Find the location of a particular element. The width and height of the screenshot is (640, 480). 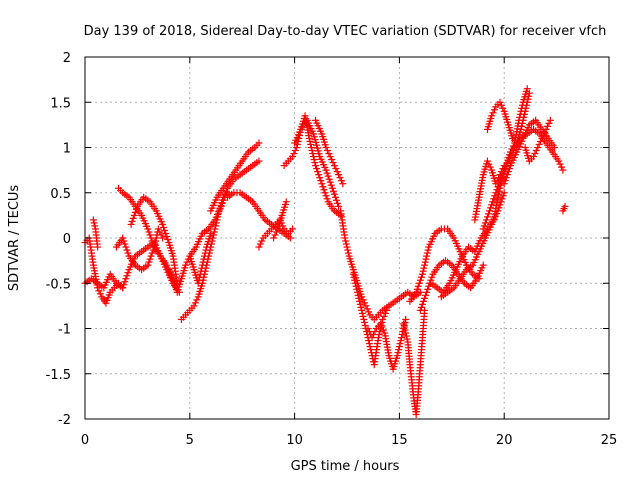

y-tick-label: 2 is located at coordinates (67, 58).